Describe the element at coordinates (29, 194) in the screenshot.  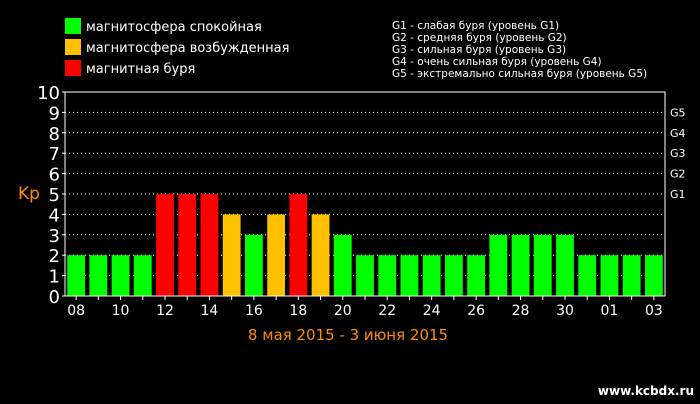
I see `y-axis-label: Kp` at that location.